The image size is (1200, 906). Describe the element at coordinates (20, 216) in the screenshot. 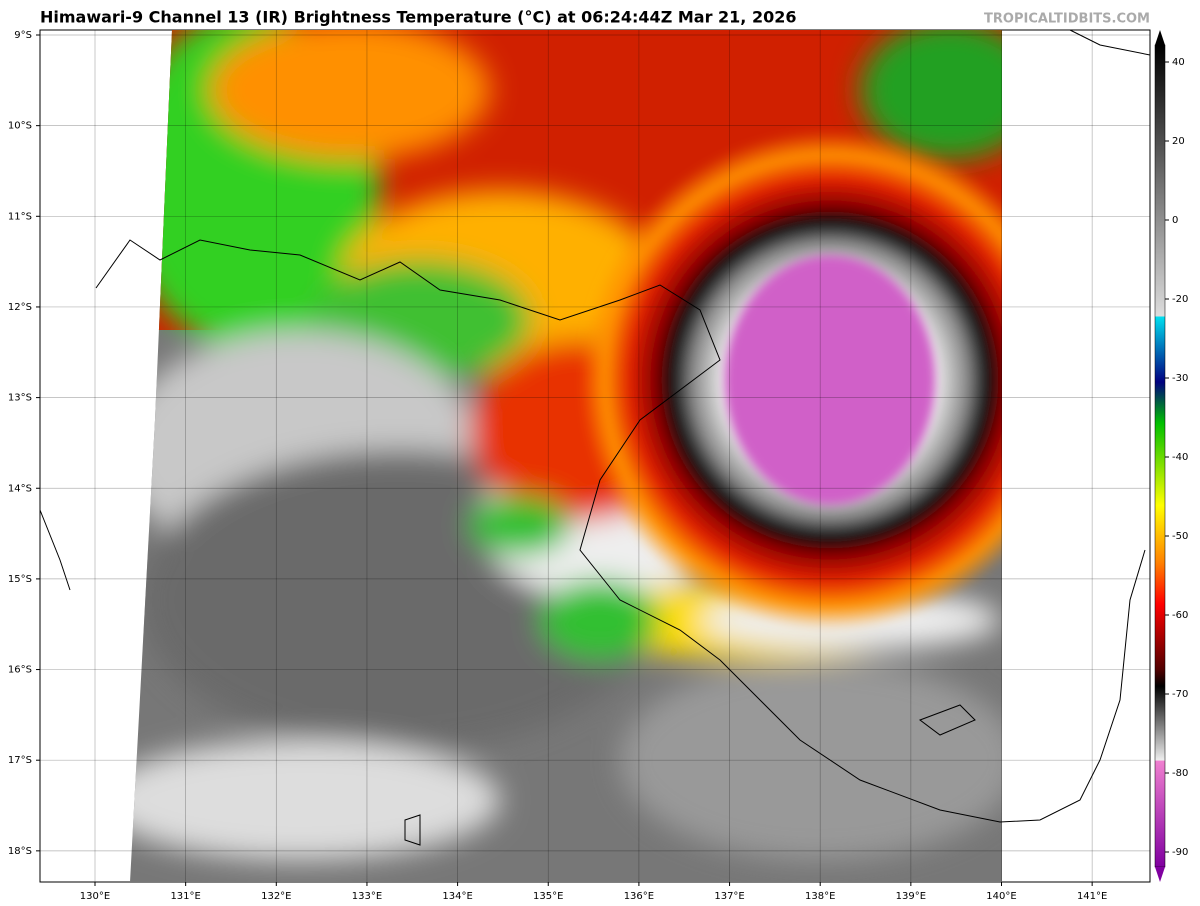

I see `lat-label: 11°S` at that location.